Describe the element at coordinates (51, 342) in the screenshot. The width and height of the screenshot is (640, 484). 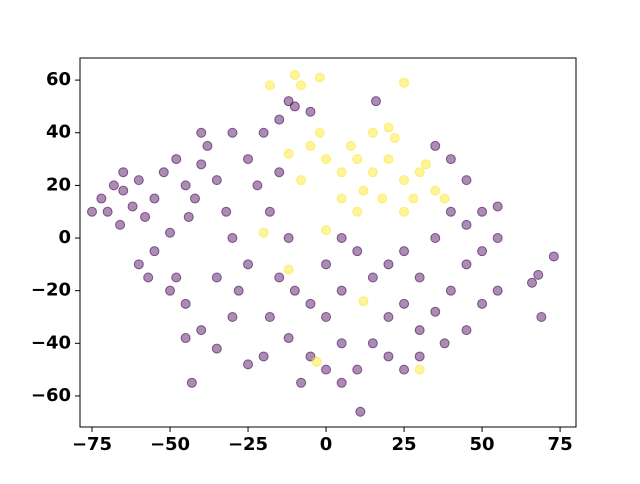
I see `y-tick-label: −40` at that location.